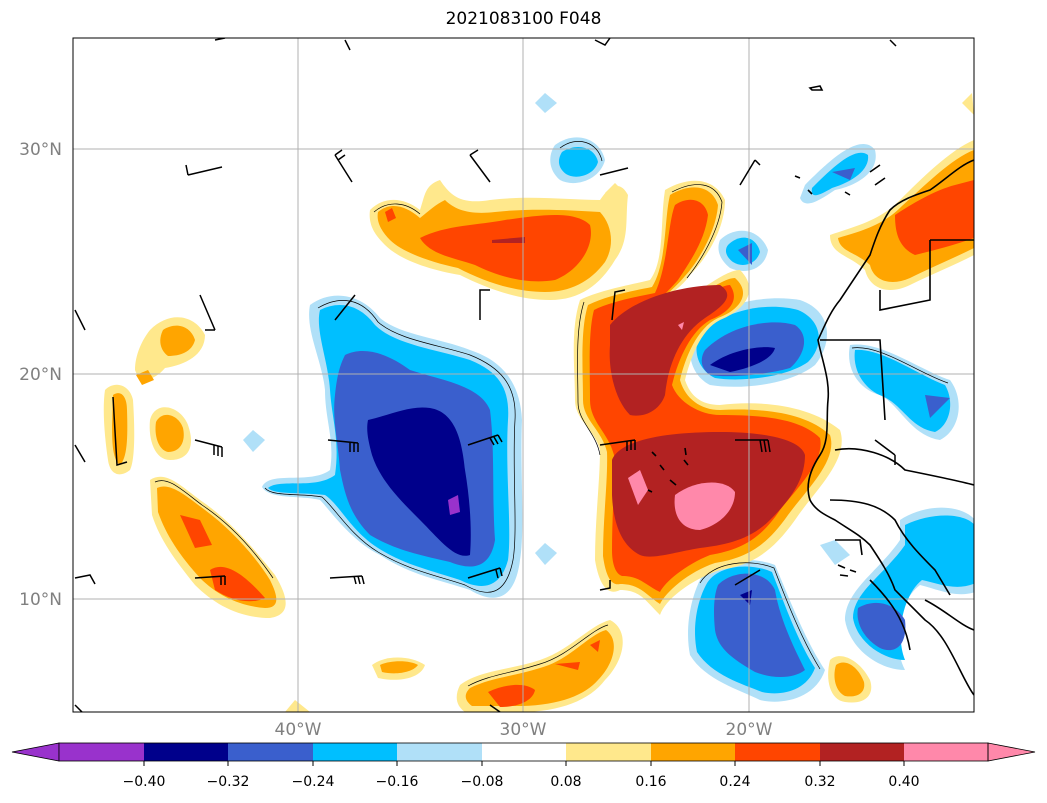  Describe the element at coordinates (35, 752) in the screenshot. I see `colorbar-min-extend` at that location.